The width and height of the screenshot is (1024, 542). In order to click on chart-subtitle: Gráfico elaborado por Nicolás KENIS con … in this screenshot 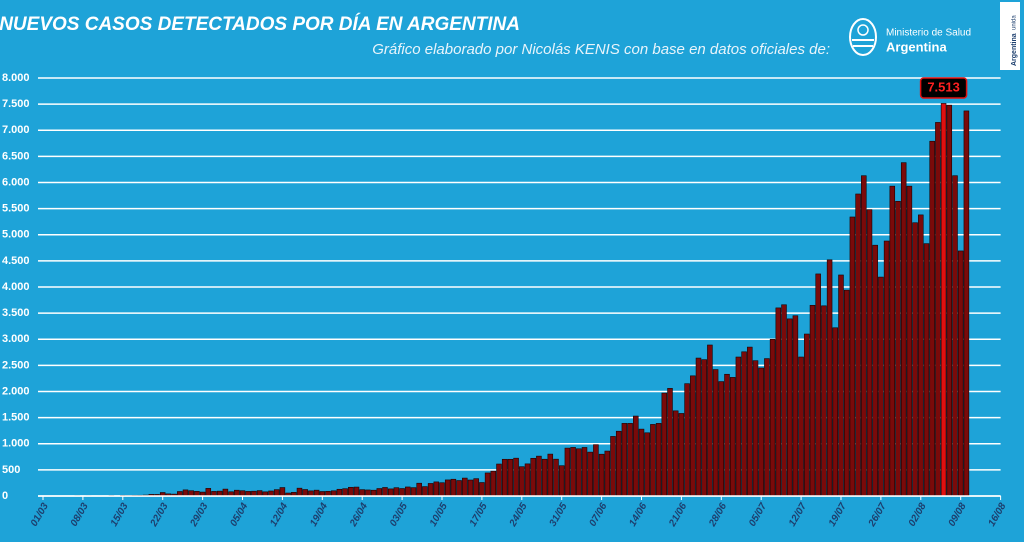, I will do `click(601, 49)`.